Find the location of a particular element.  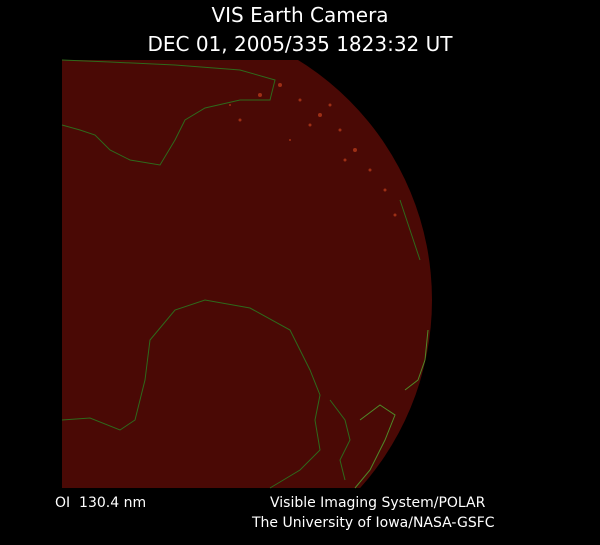

institution: The University of Iowa/NASA-GSFC is located at coordinates (373, 523).